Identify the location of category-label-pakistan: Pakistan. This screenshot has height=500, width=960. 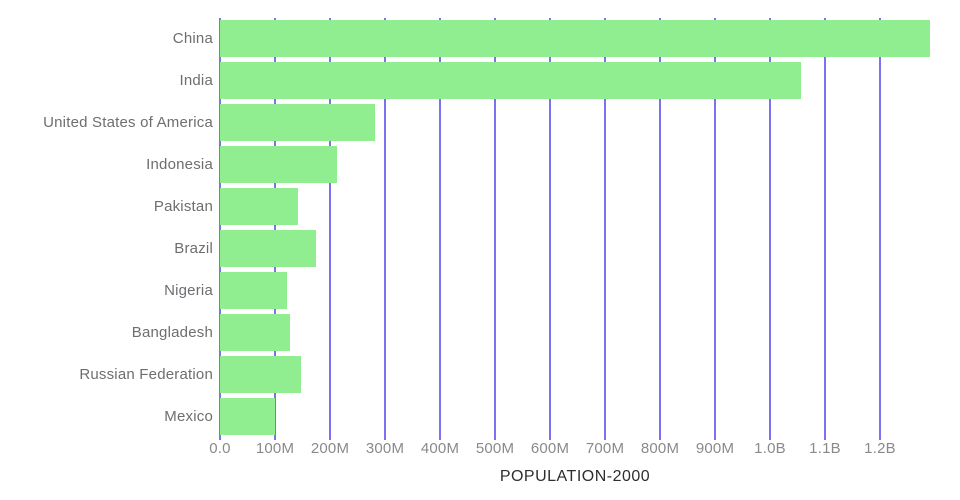
(183, 206).